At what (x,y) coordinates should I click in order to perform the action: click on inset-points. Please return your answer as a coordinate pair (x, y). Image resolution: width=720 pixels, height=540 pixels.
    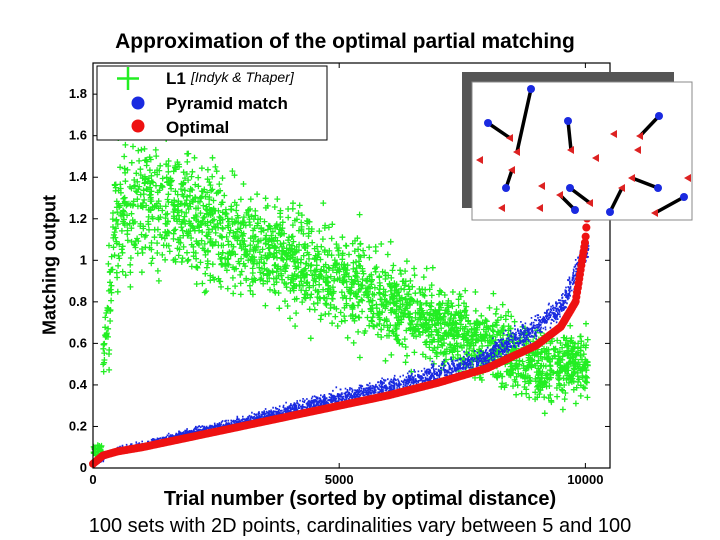
    Looking at the image, I should click on (583, 151).